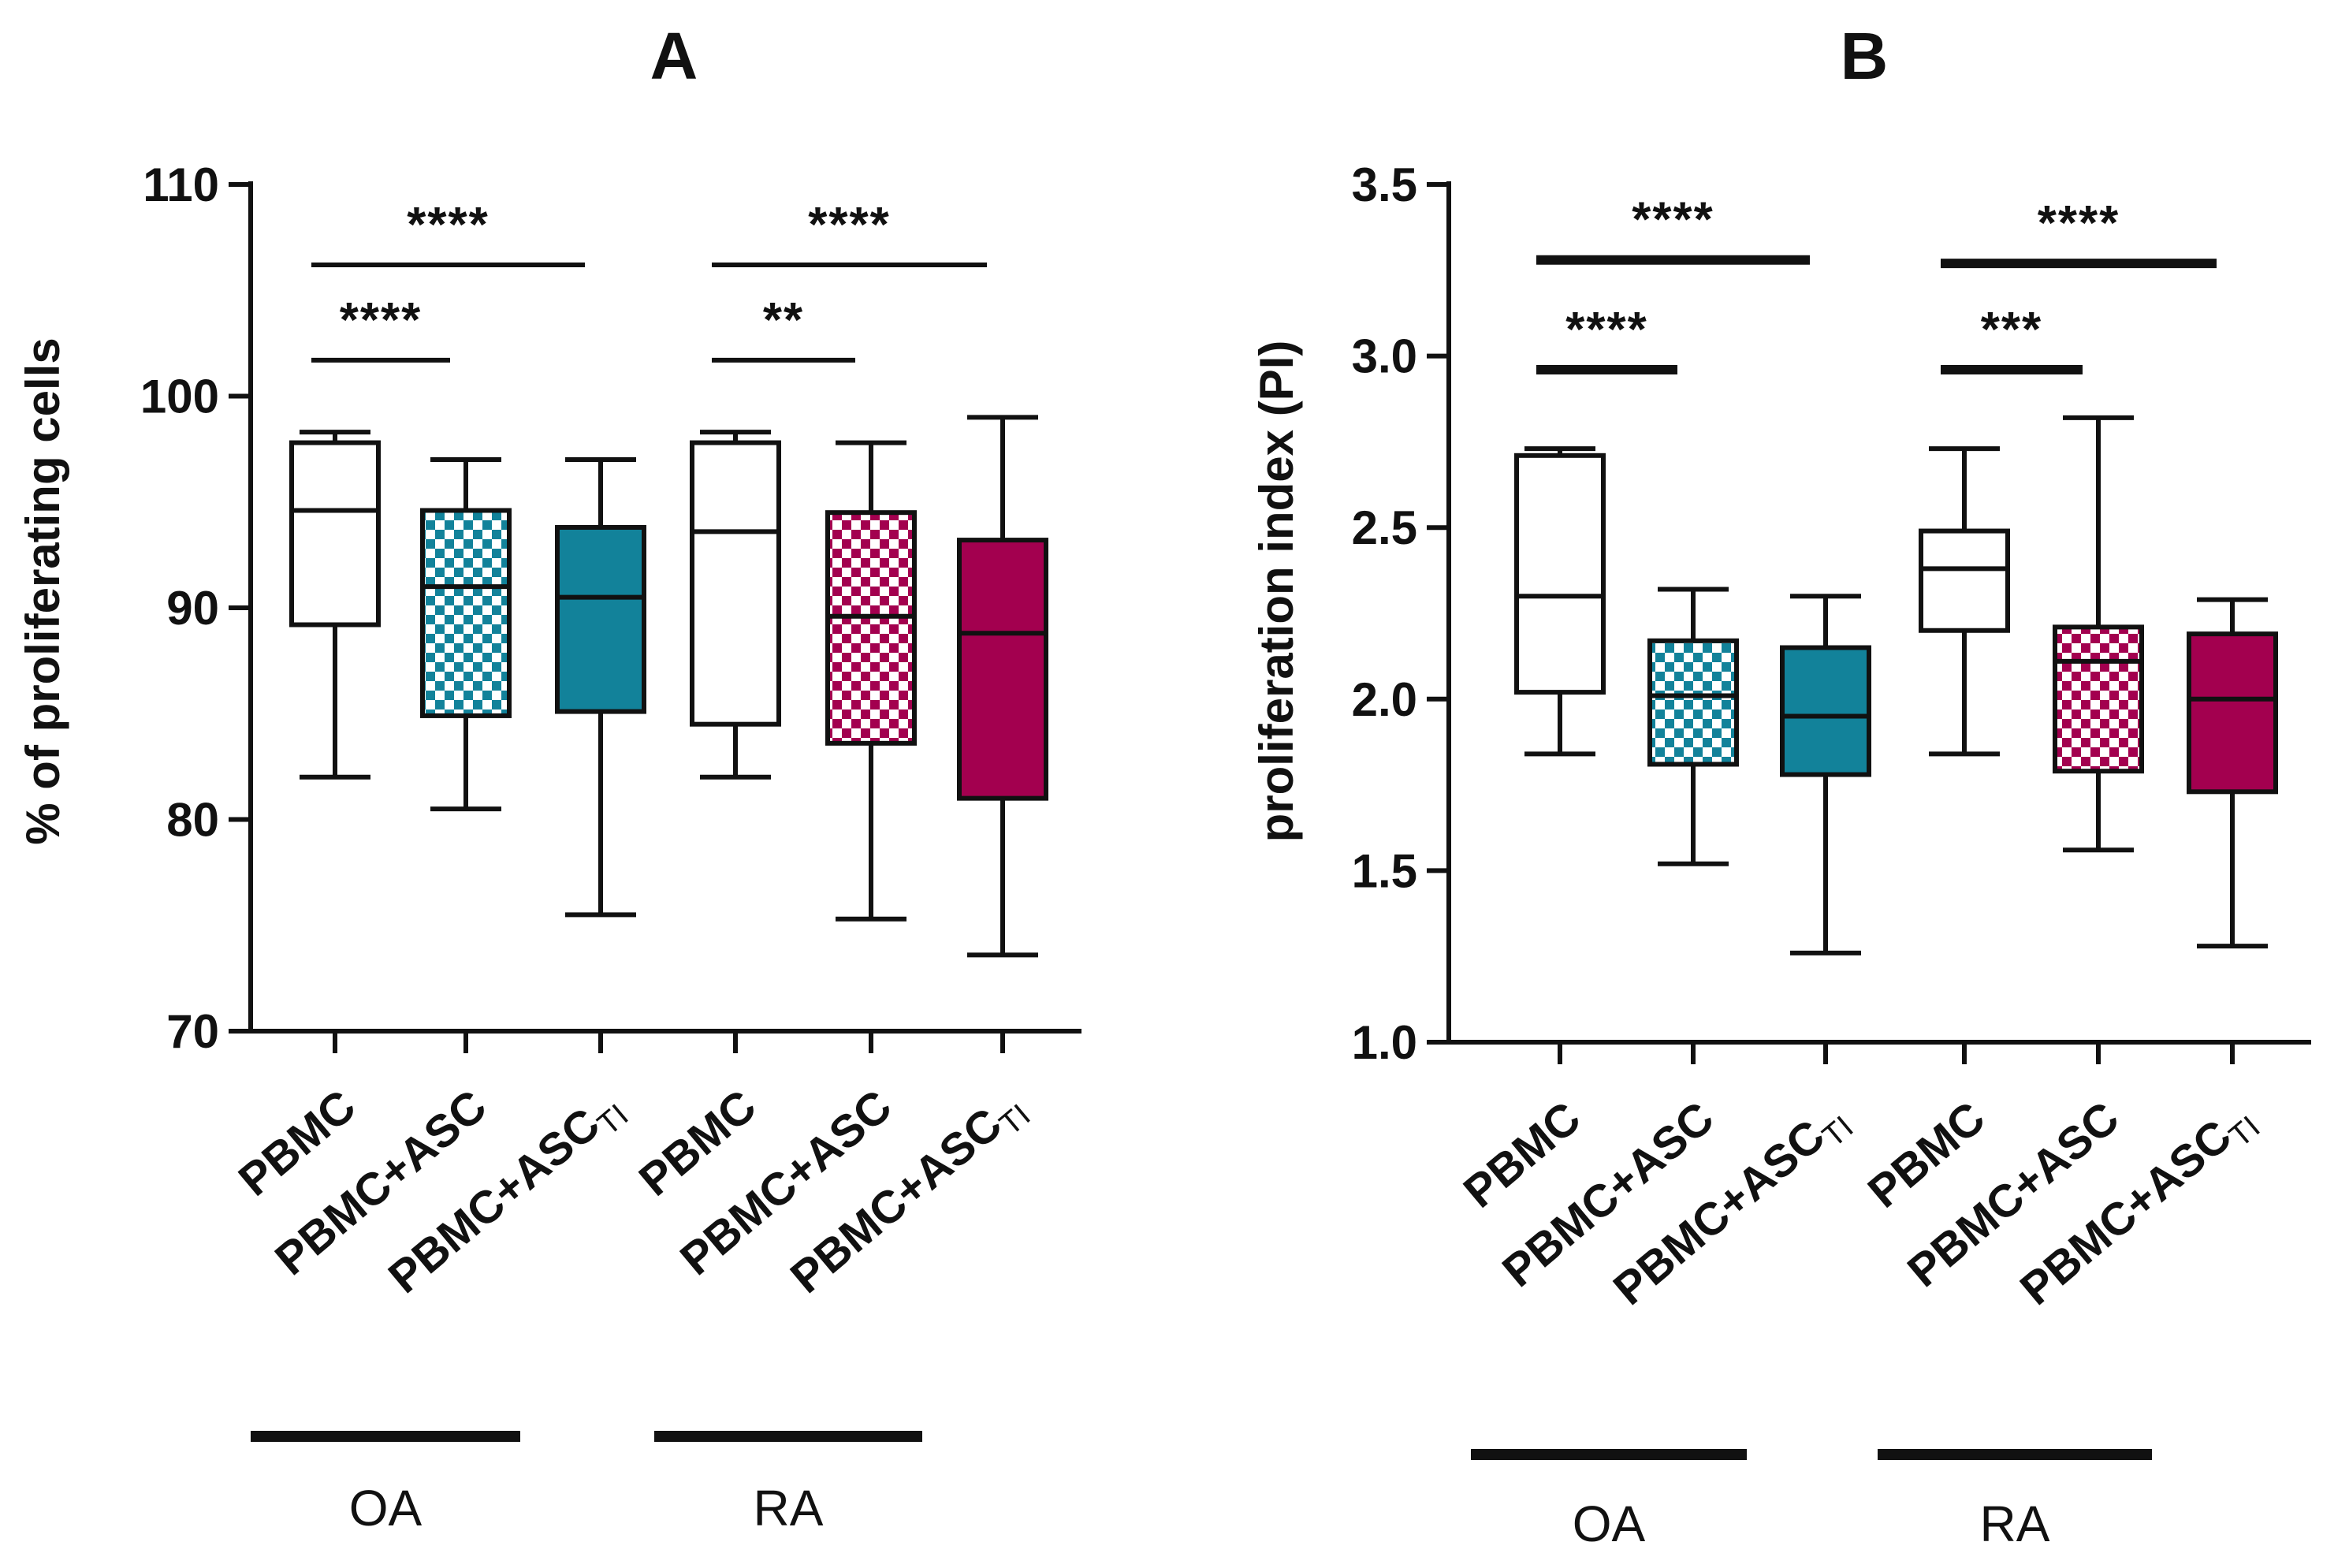  I want to click on panel-title: A, so click(674, 56).